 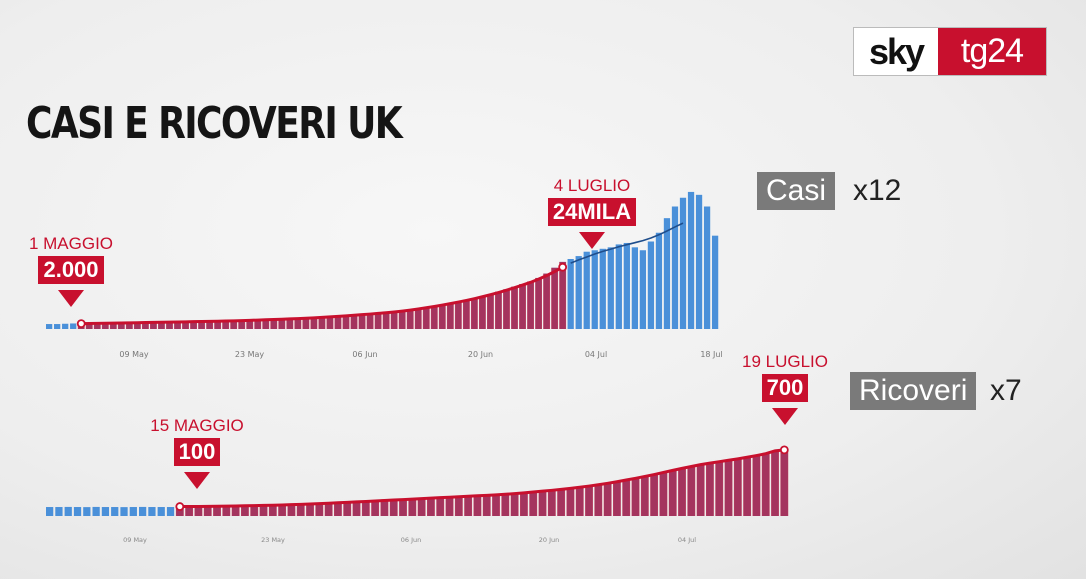 What do you see at coordinates (71, 270) in the screenshot?
I see `annotation-1-maggio: 1 MAGGIO 2.000` at bounding box center [71, 270].